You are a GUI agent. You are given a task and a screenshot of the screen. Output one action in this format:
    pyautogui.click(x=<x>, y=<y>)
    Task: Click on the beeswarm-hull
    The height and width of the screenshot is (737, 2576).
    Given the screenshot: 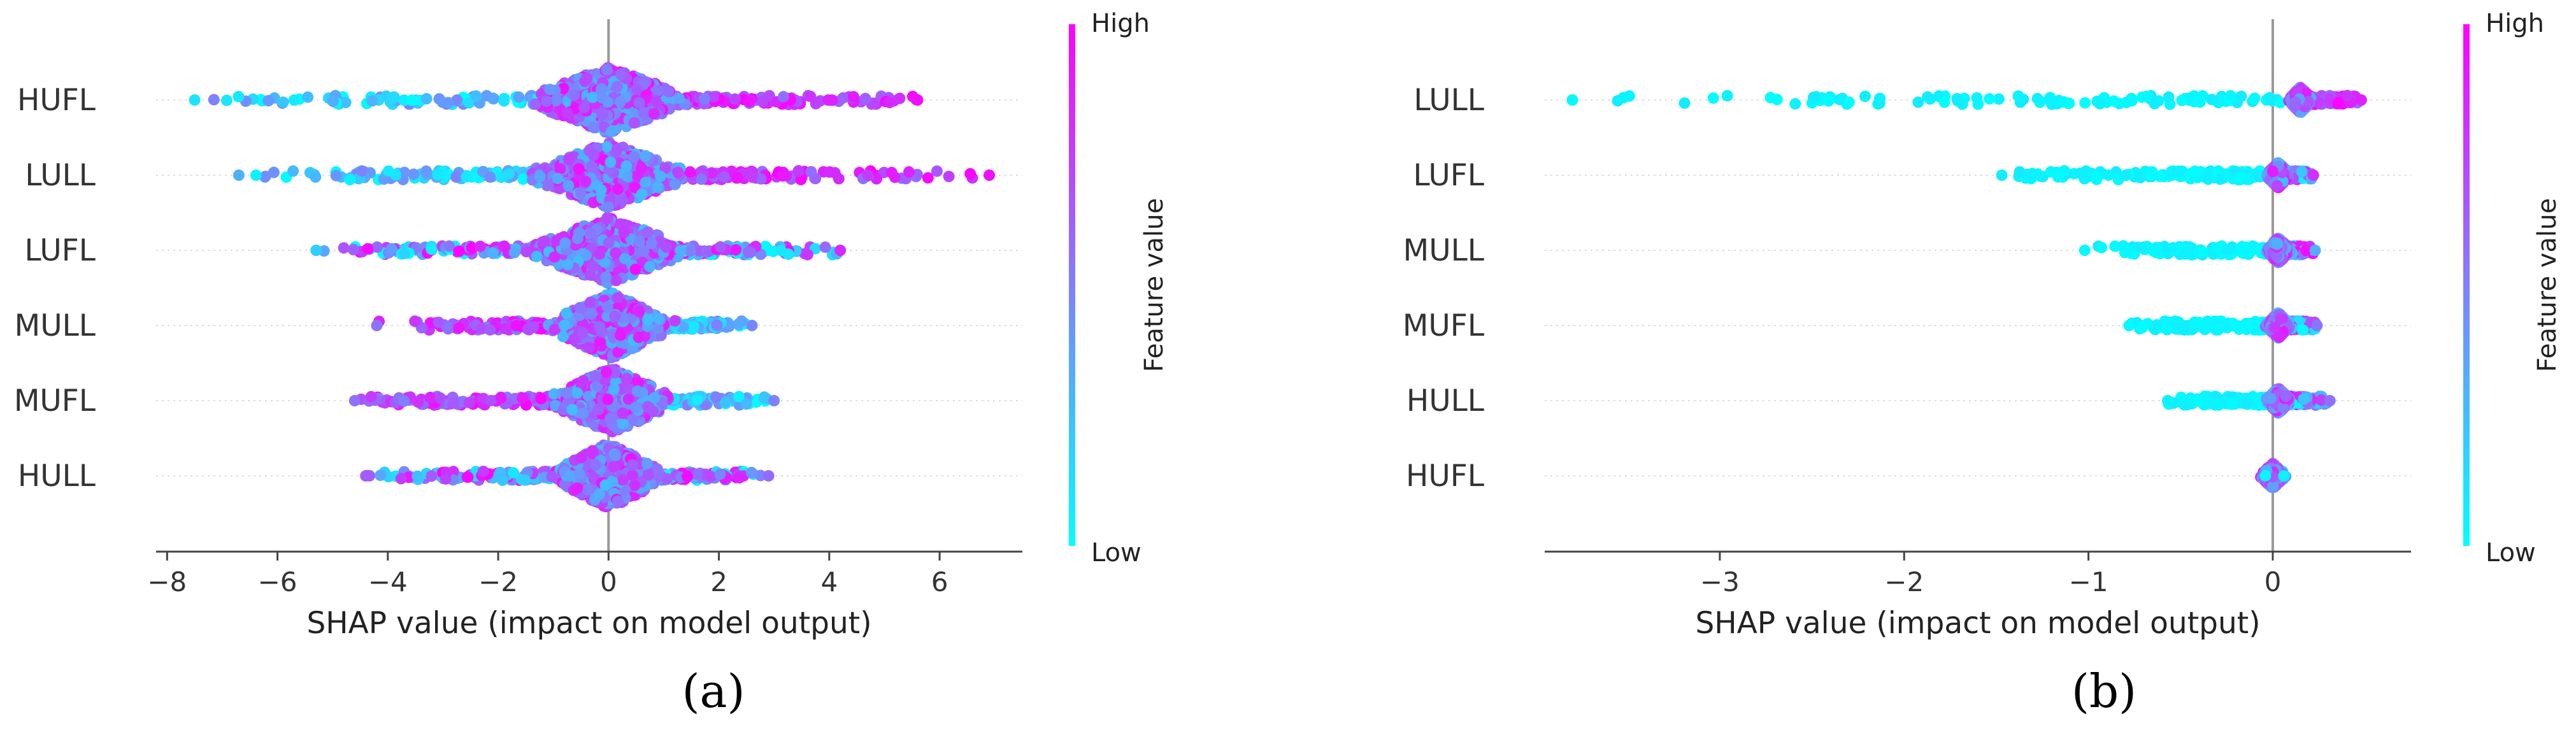 What is the action you would take?
    pyautogui.click(x=567, y=476)
    